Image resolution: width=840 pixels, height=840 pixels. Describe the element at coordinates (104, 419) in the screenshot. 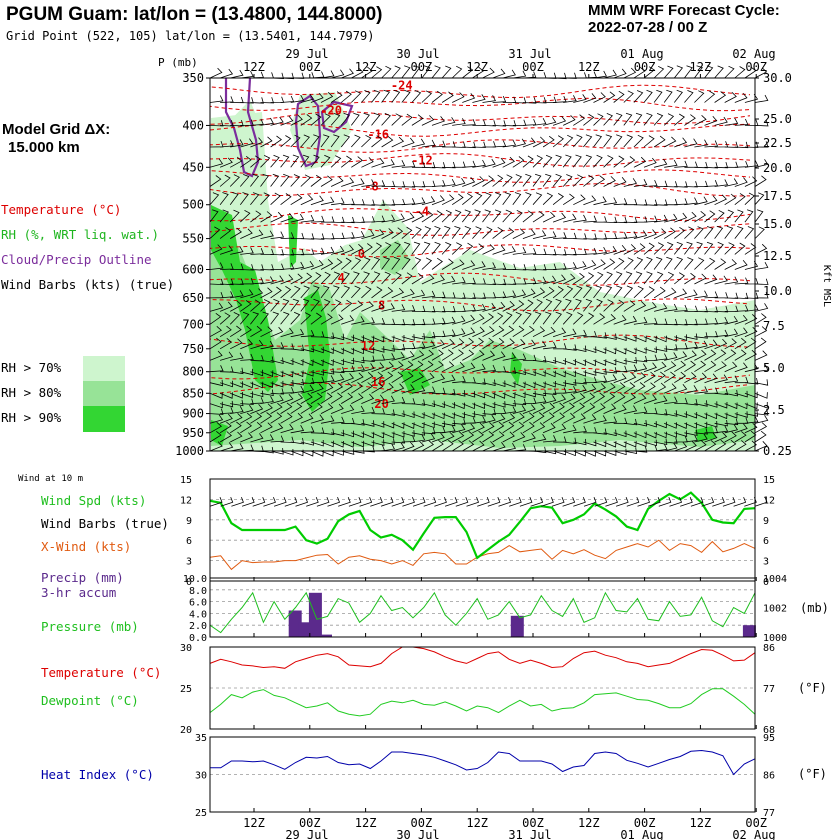

I see `swatch-rh90` at that location.